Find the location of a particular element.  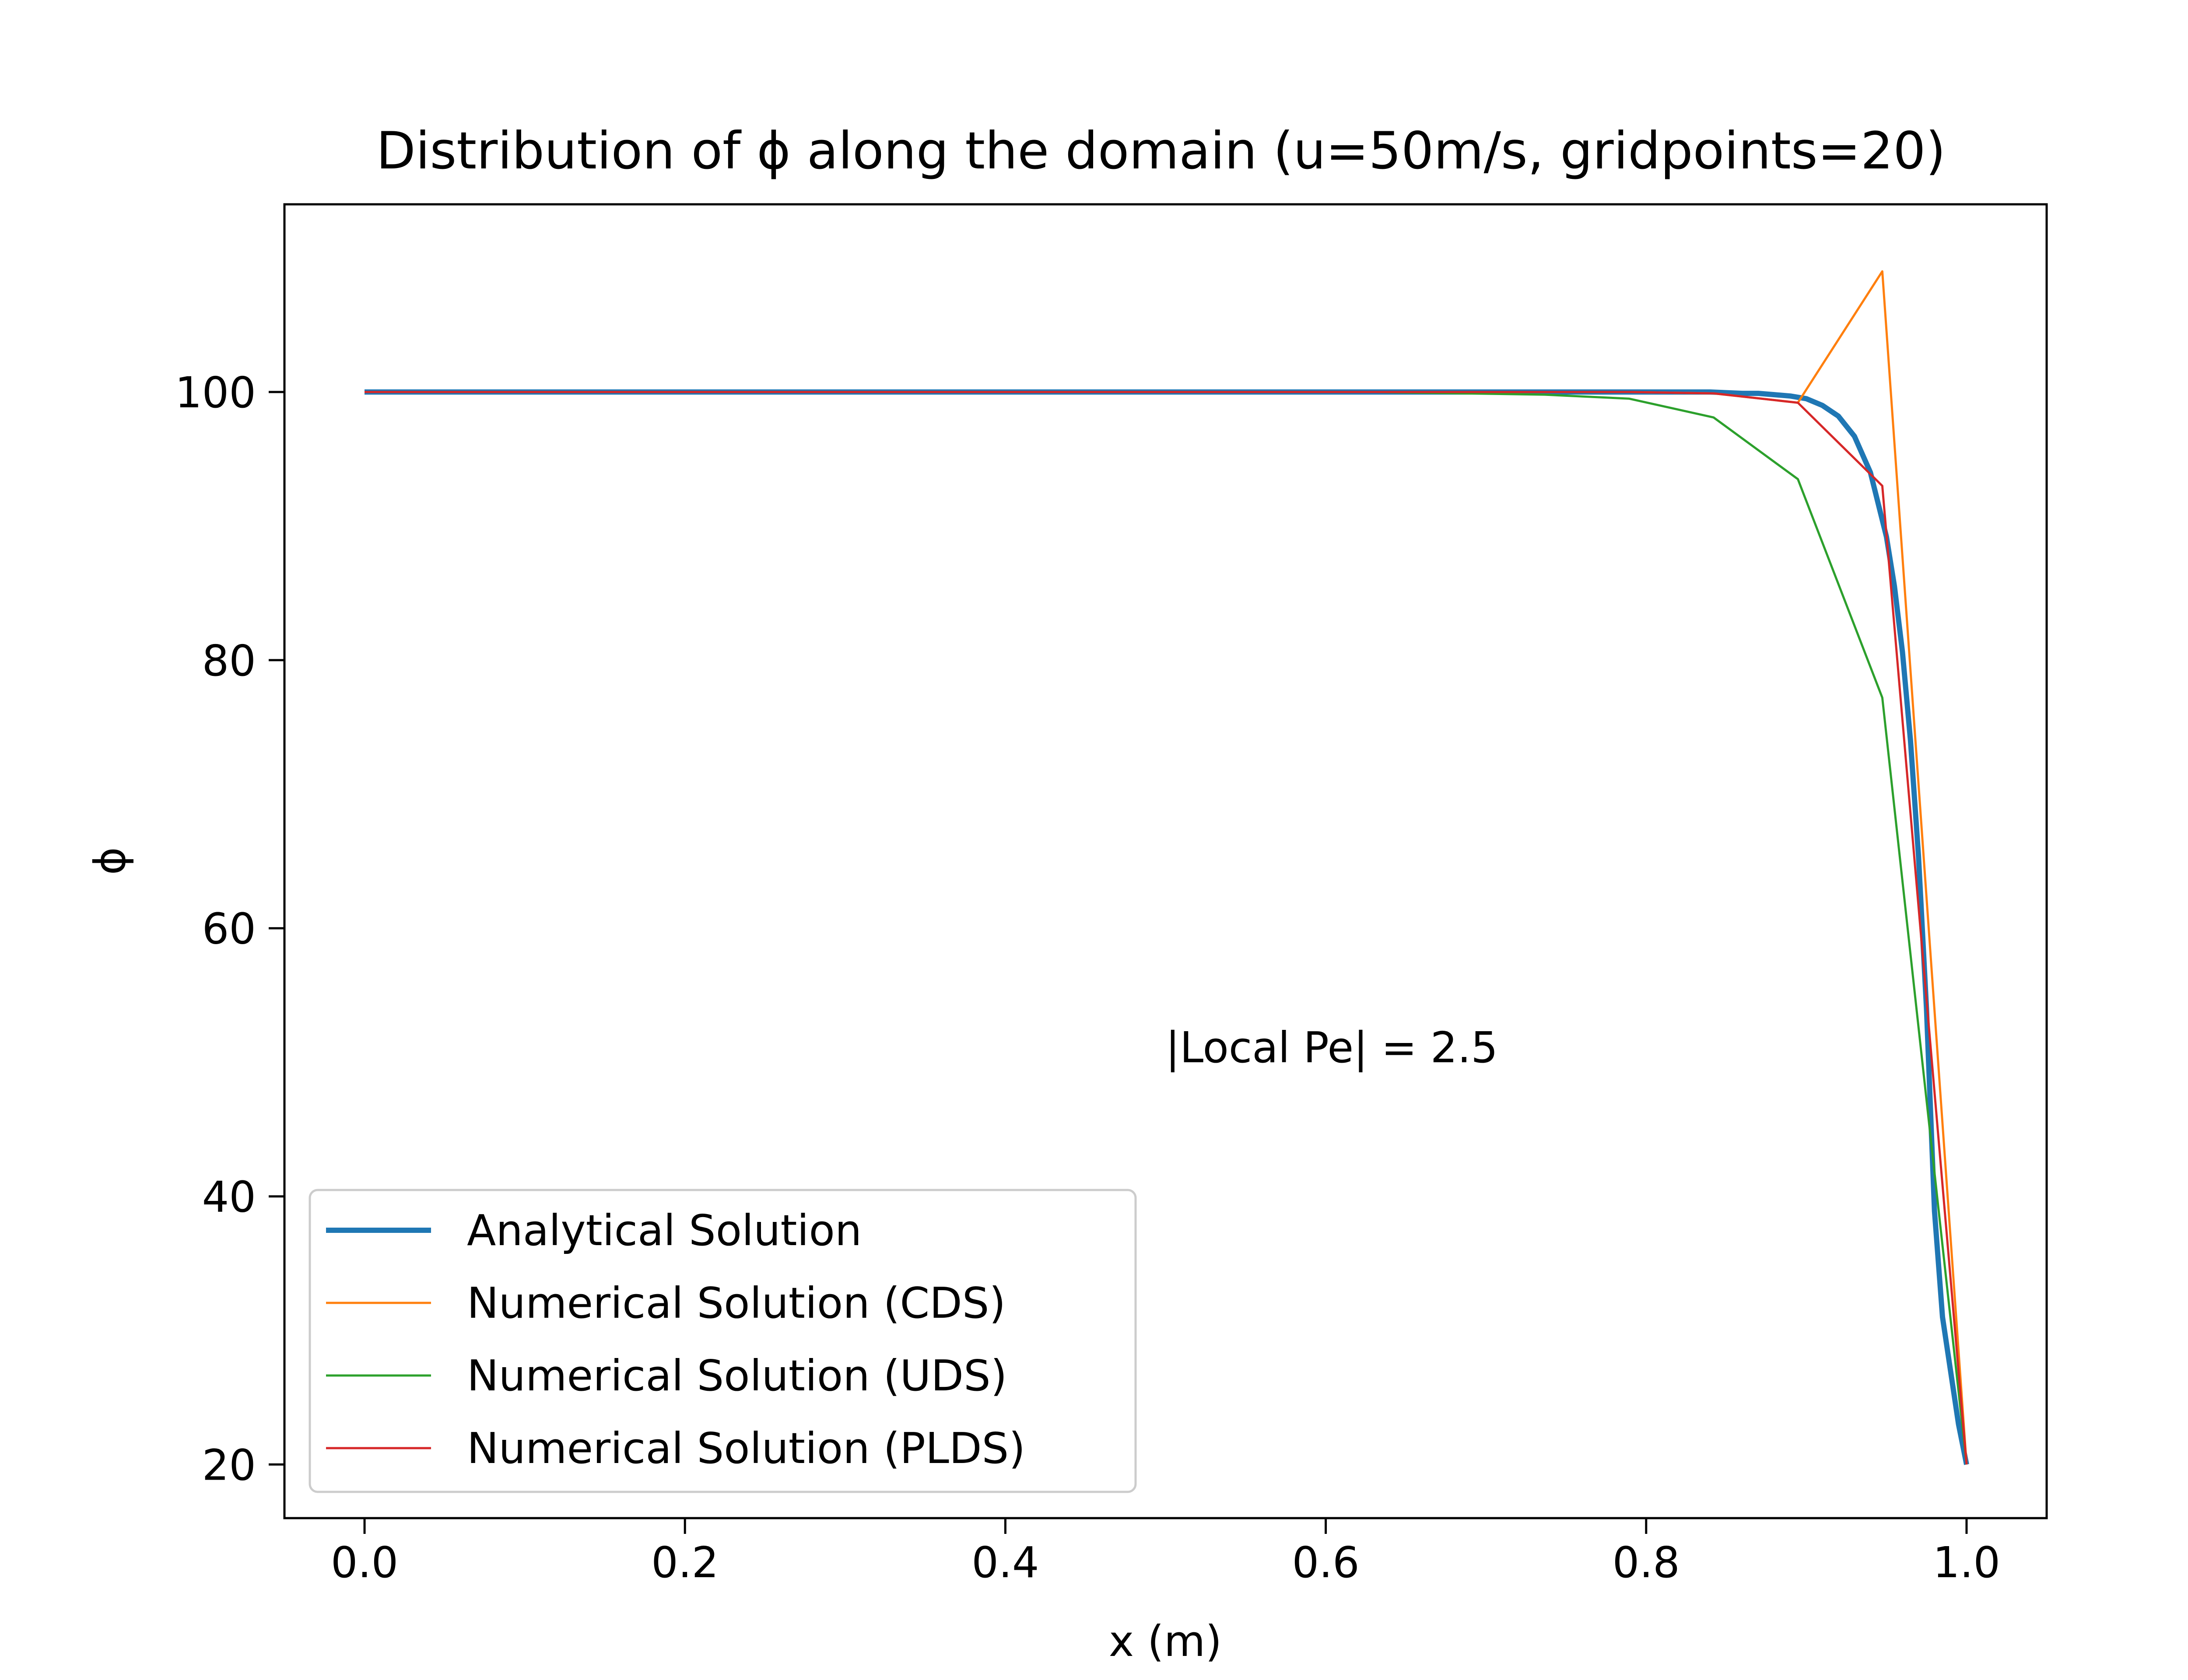

y-tick-label: 60 is located at coordinates (229, 929).